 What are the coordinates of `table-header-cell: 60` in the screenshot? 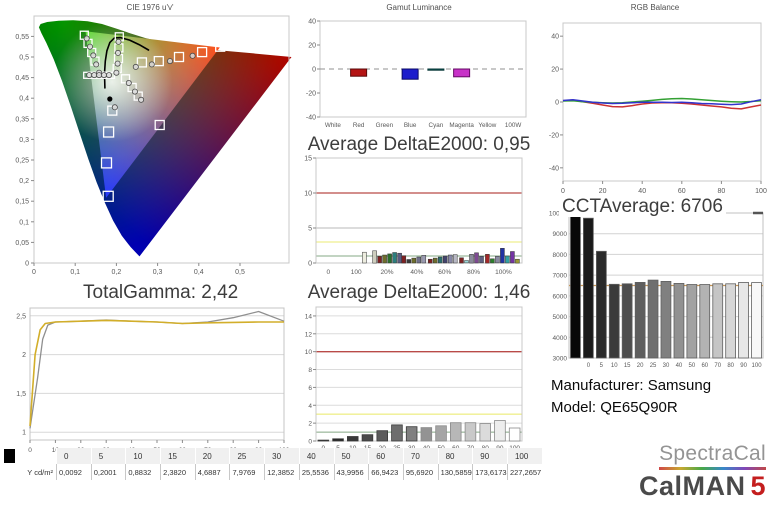 It's located at (385, 456).